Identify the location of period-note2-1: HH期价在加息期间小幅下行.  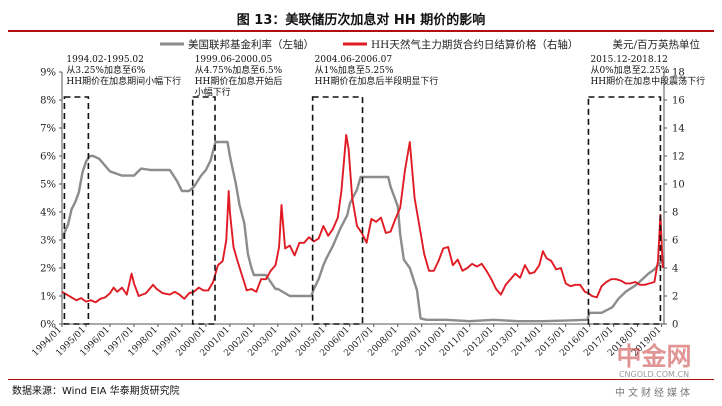
(123, 81).